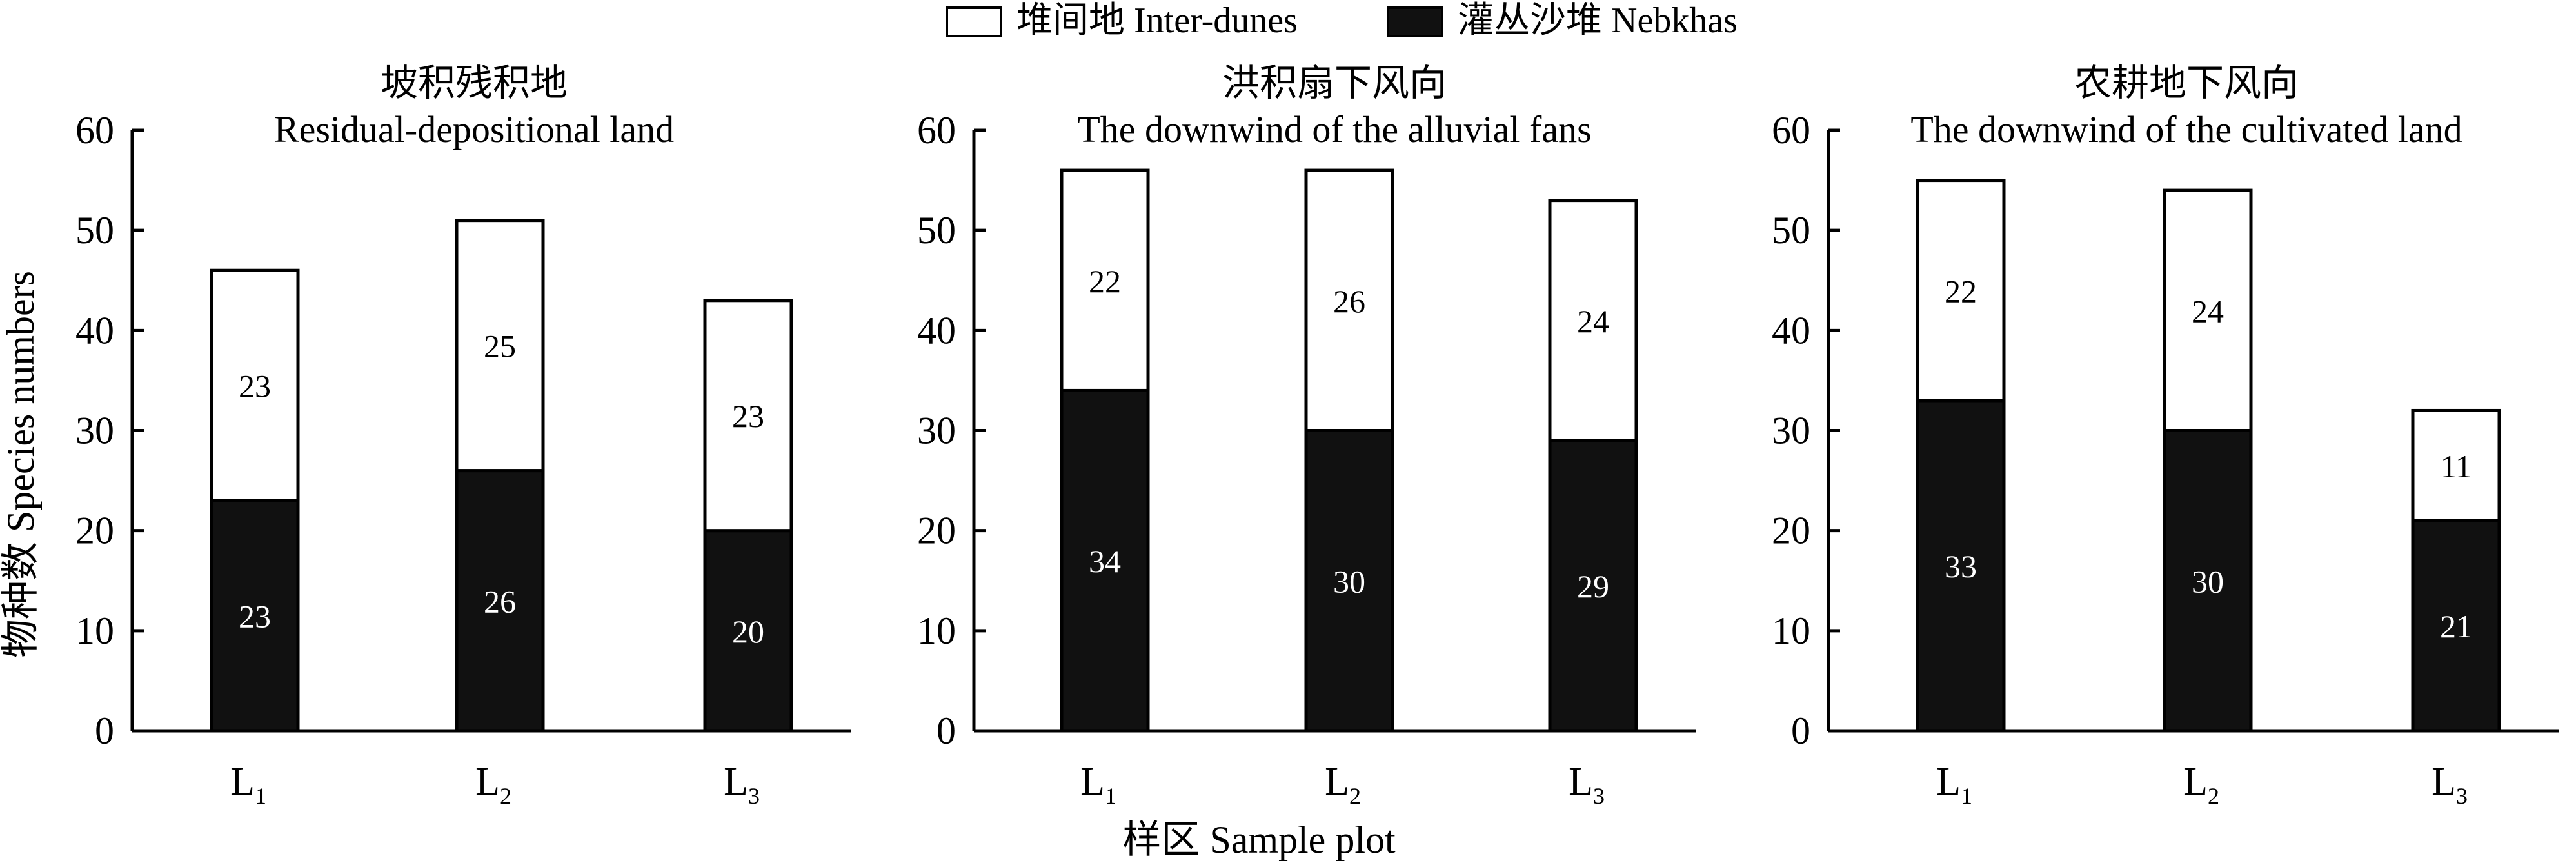 This screenshot has height=865, width=2576. I want to click on data-label-nebkhas: 21, so click(2456, 626).